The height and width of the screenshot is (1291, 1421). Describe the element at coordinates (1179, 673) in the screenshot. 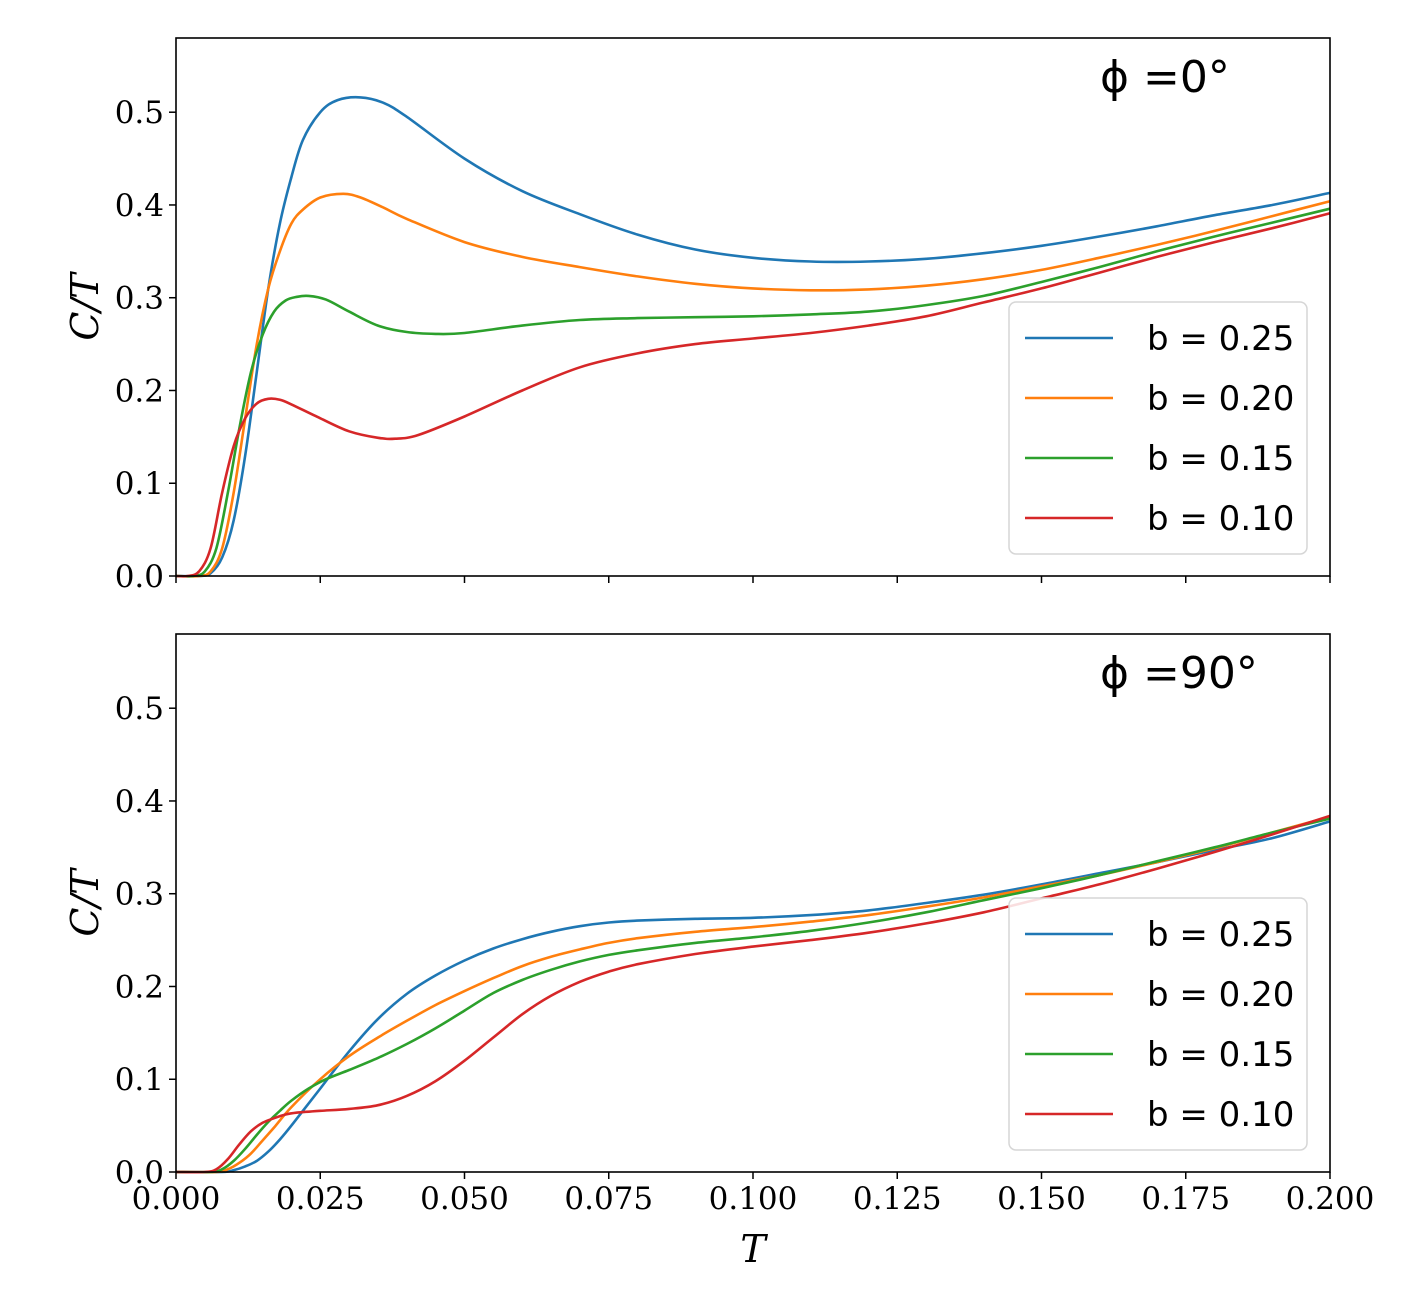

I see `panel-title: ϕ =90°` at that location.